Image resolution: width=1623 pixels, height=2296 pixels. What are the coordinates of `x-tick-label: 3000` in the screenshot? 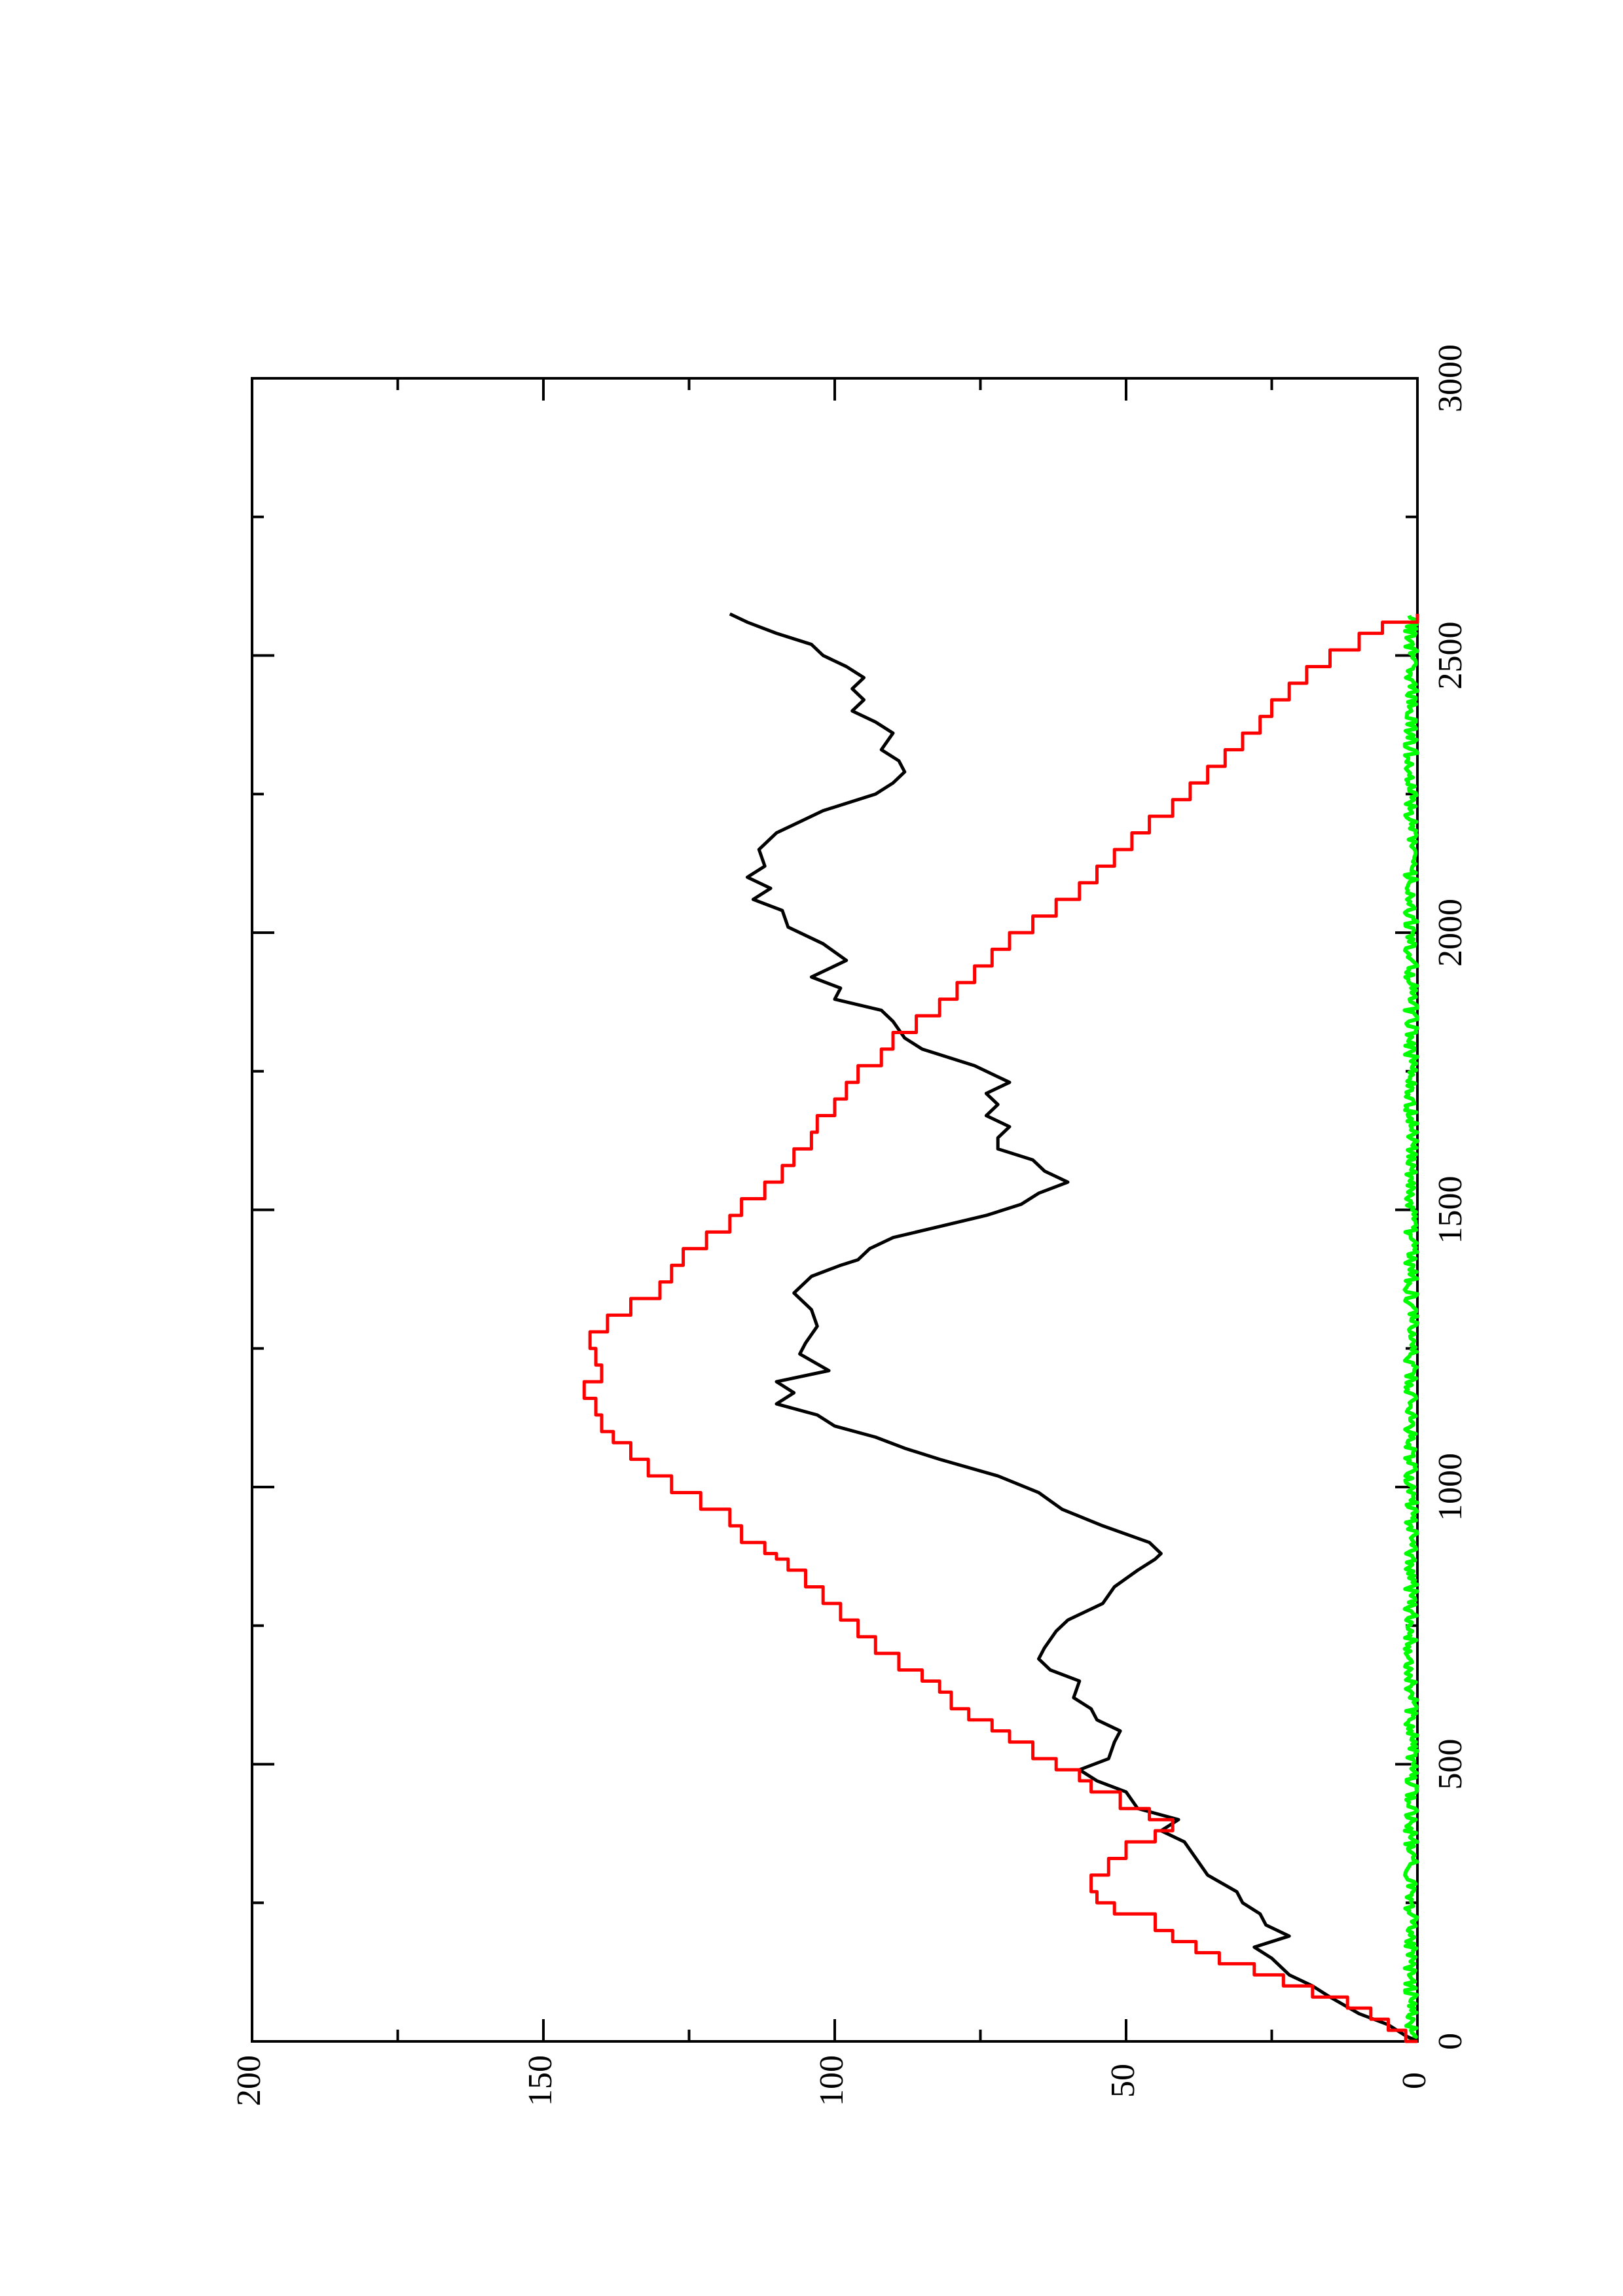 It's located at (1450, 378).